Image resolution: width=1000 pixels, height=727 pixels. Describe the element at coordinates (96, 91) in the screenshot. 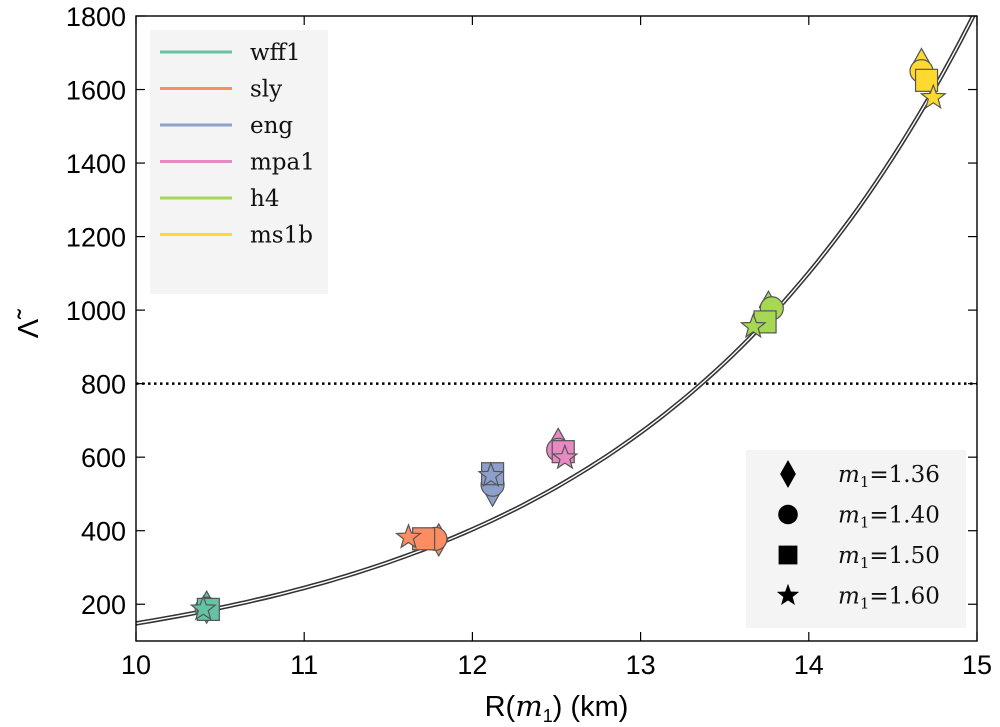

I see `y-tick-label-1600: 1600` at that location.